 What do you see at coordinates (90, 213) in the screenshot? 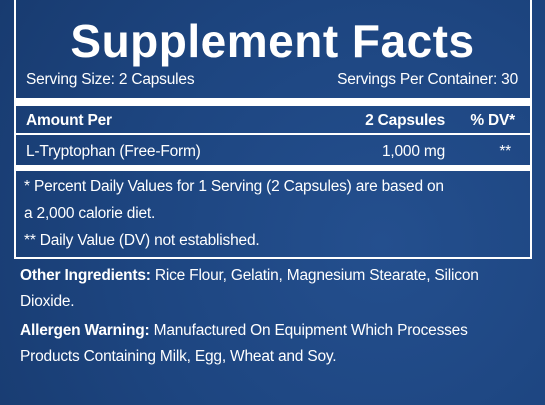
I see `footnote: a 2,000 calorie diet.` at bounding box center [90, 213].